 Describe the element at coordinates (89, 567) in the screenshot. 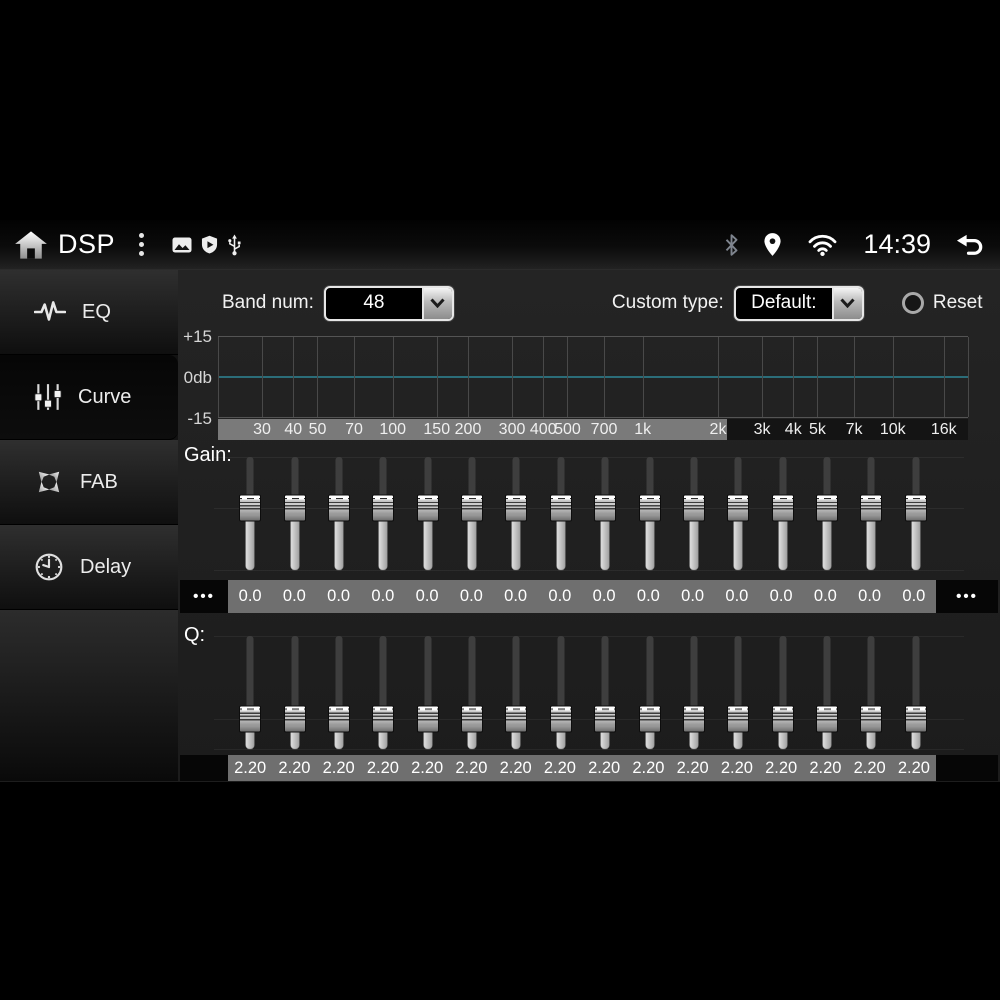

I see `sidebar-item-delay: Delay` at that location.